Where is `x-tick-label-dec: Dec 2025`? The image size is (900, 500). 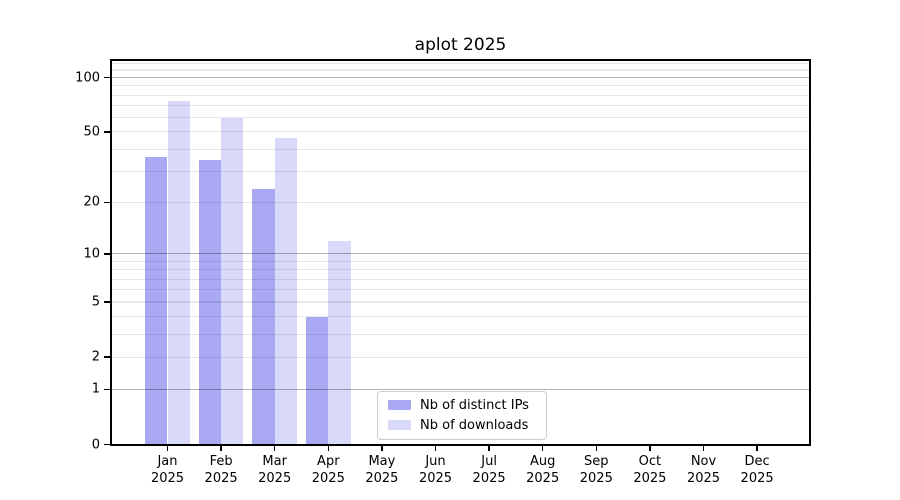 x-tick-label-dec: Dec 2025 is located at coordinates (757, 470).